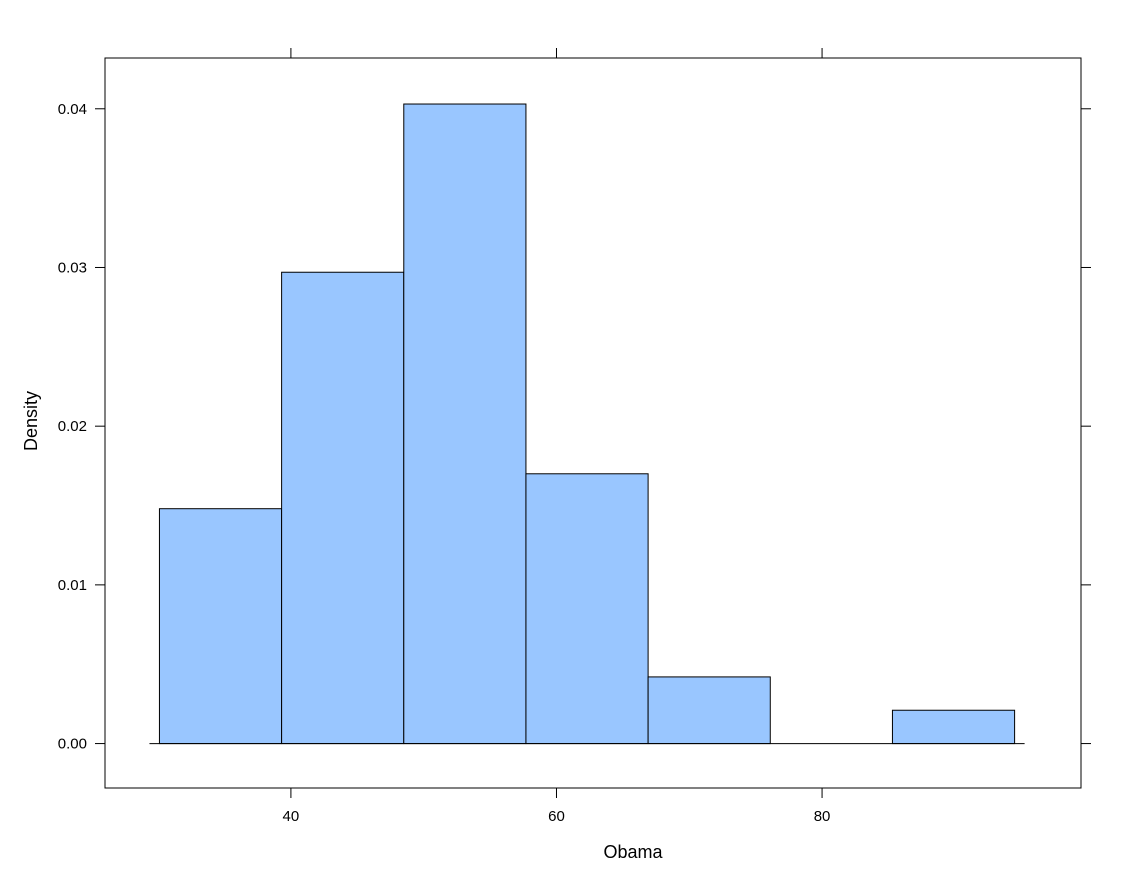  I want to click on y-axis-title: Density, so click(31, 421).